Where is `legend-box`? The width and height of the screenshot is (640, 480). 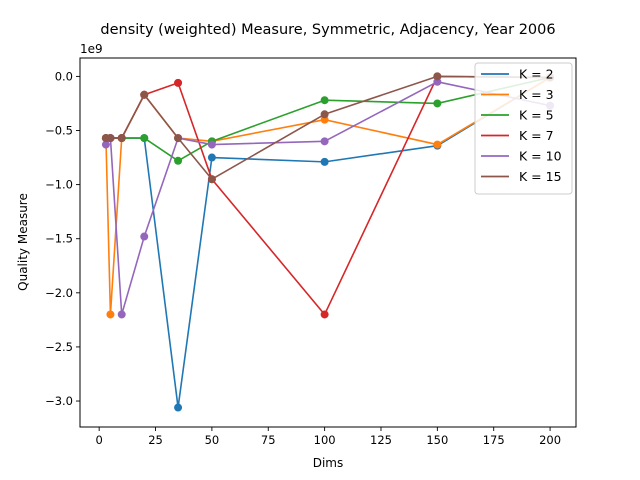
legend-box is located at coordinates (523, 128).